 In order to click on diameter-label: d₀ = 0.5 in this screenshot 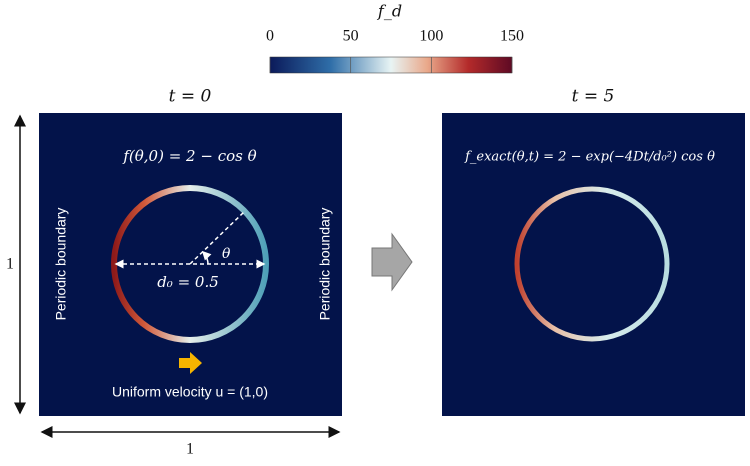, I will do `click(188, 282)`.